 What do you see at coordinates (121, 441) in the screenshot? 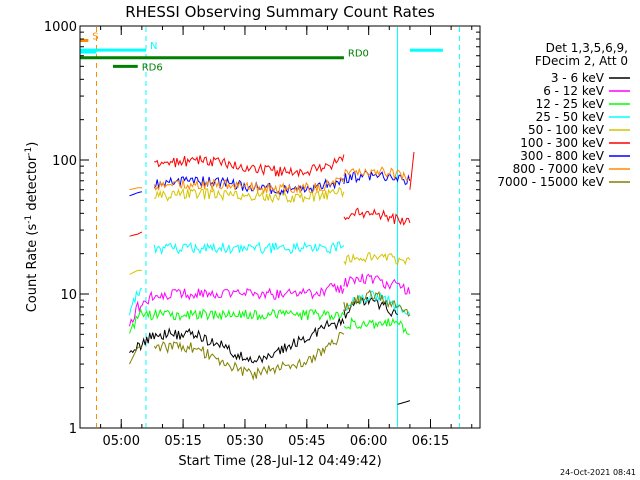
I see `x-tick-label: 05:00` at bounding box center [121, 441].